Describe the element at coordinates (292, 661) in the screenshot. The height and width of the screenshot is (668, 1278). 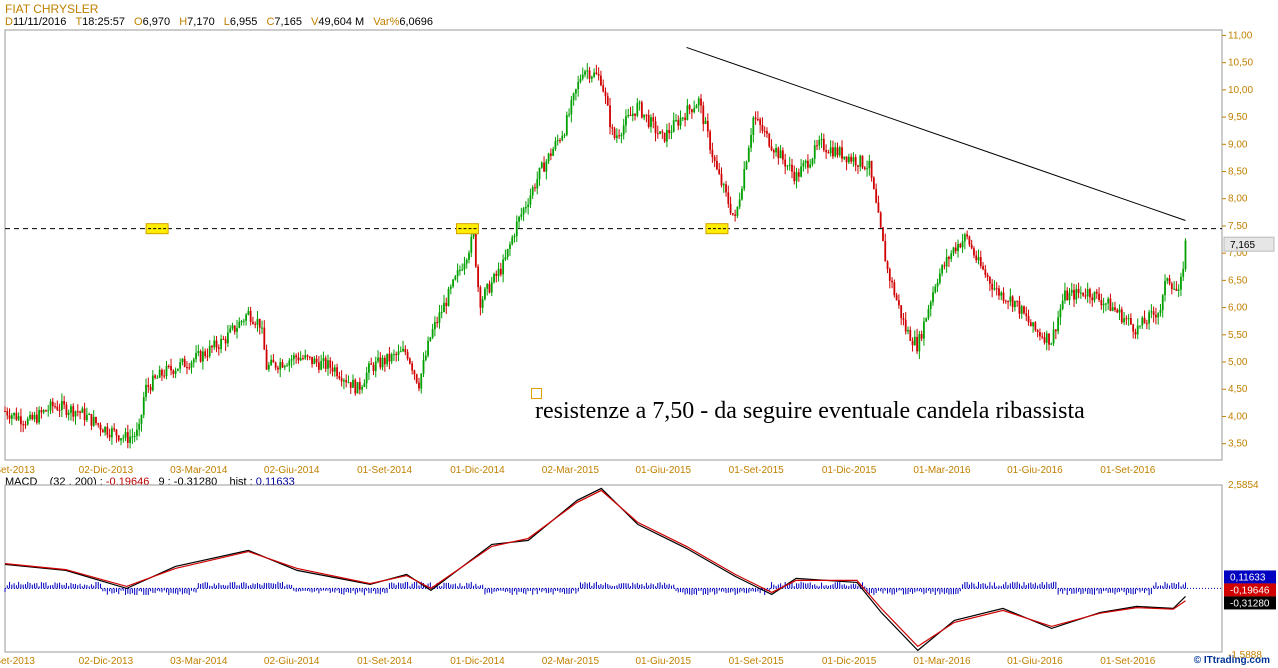
I see `macd-x-tick-label-3: 02-Giu-2014` at that location.